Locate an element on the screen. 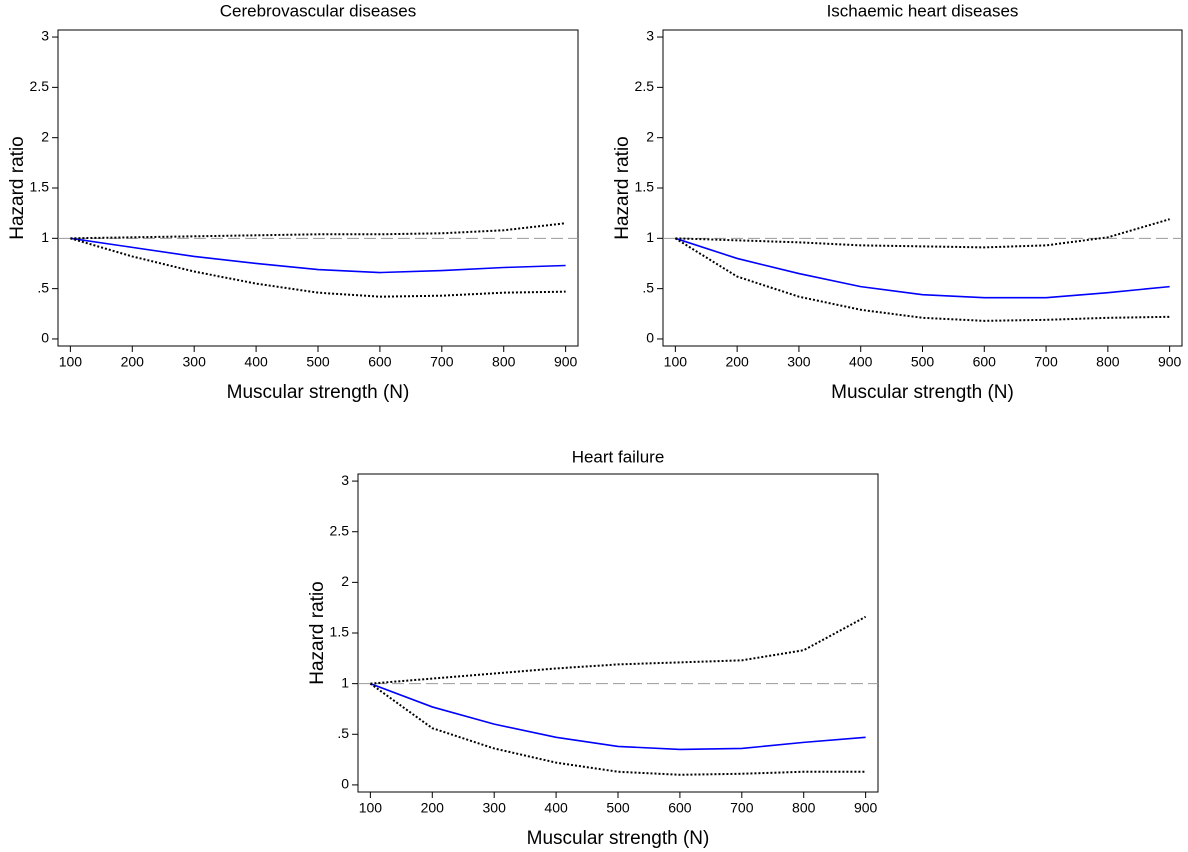 The image size is (1188, 852). chart-title: Heart failure is located at coordinates (618, 456).